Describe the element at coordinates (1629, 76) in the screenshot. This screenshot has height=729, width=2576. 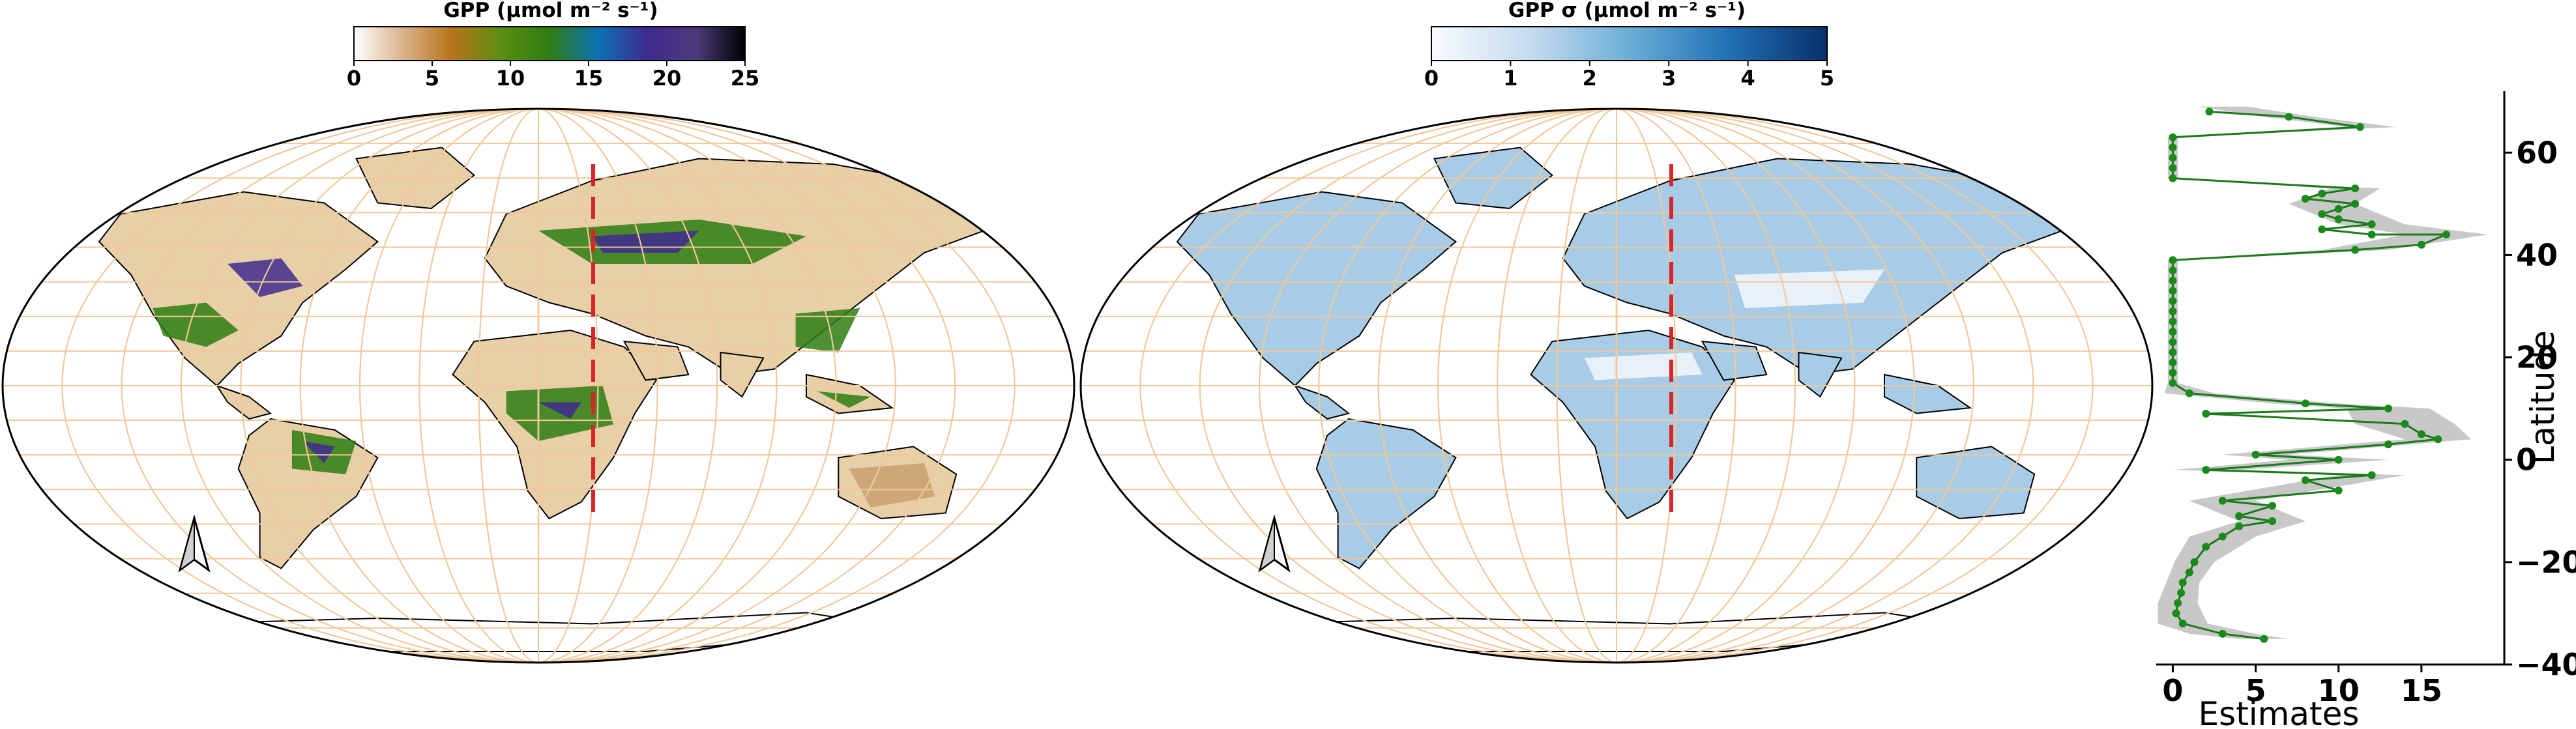
I see `gpp-sigma-colorbar-ticks: 0 1 2 3 4 5` at that location.